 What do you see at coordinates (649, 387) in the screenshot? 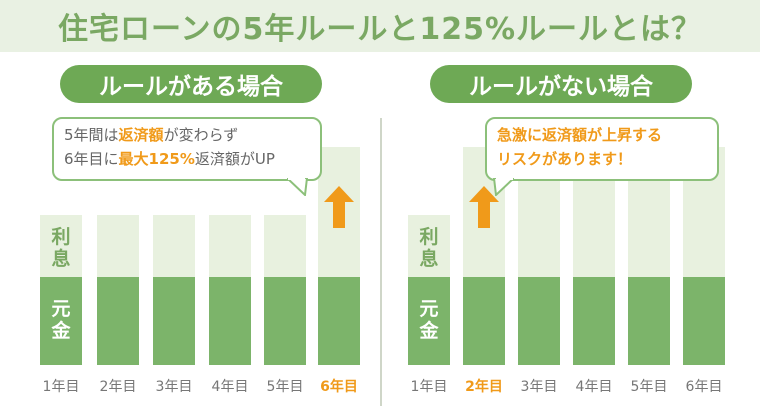
I see `right-year-5: 5年目` at bounding box center [649, 387].